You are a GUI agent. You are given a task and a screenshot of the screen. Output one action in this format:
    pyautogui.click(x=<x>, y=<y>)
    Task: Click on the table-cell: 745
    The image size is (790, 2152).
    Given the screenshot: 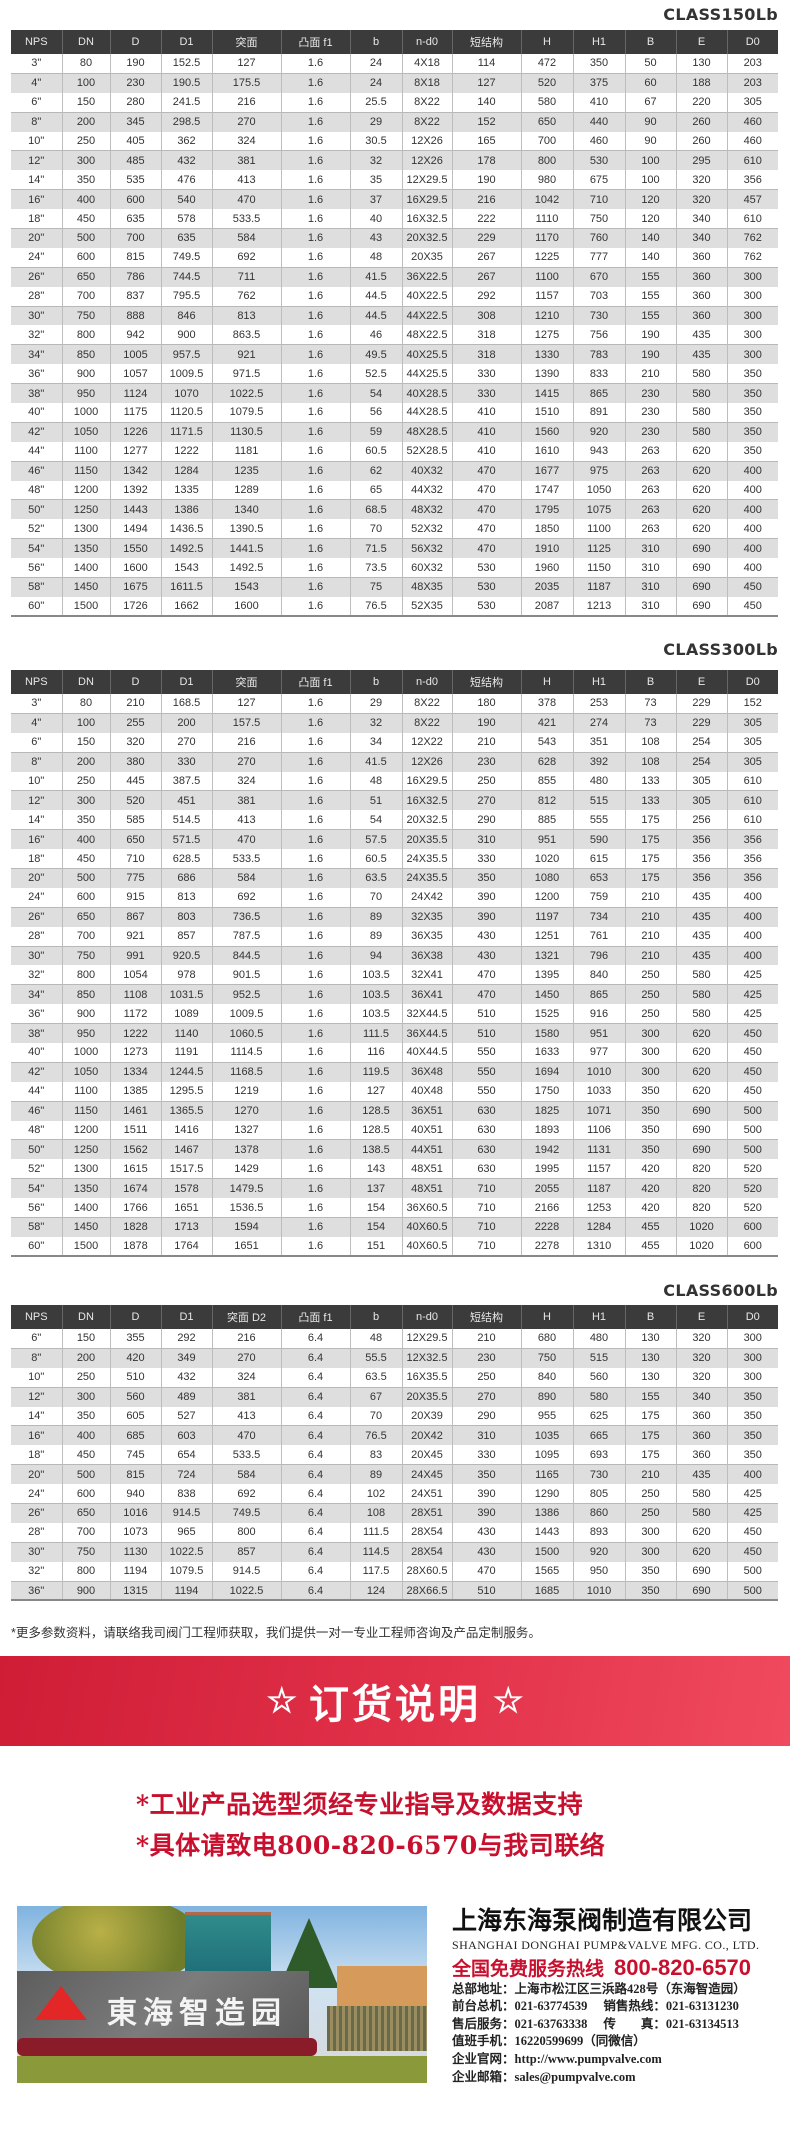 What is the action you would take?
    pyautogui.click(x=135, y=1455)
    